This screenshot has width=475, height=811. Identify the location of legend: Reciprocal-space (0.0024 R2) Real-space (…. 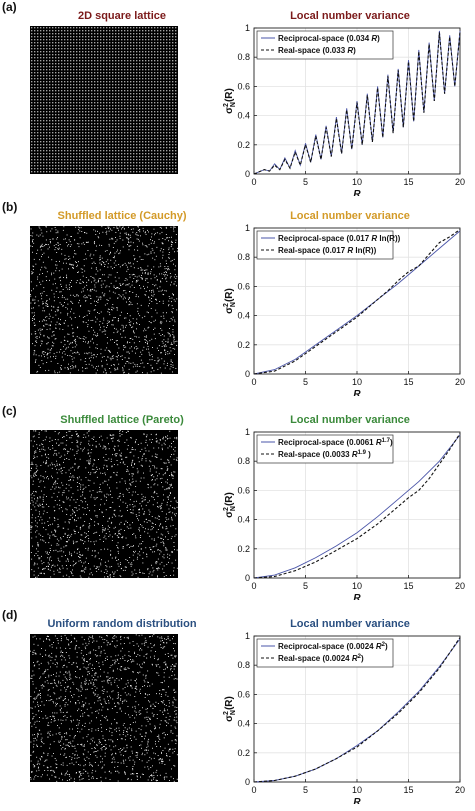
(325, 653).